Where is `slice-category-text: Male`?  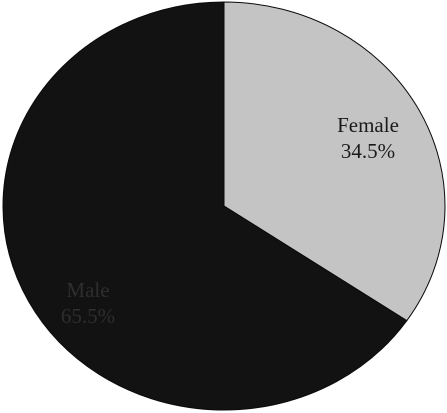 slice-category-text: Male is located at coordinates (87, 290).